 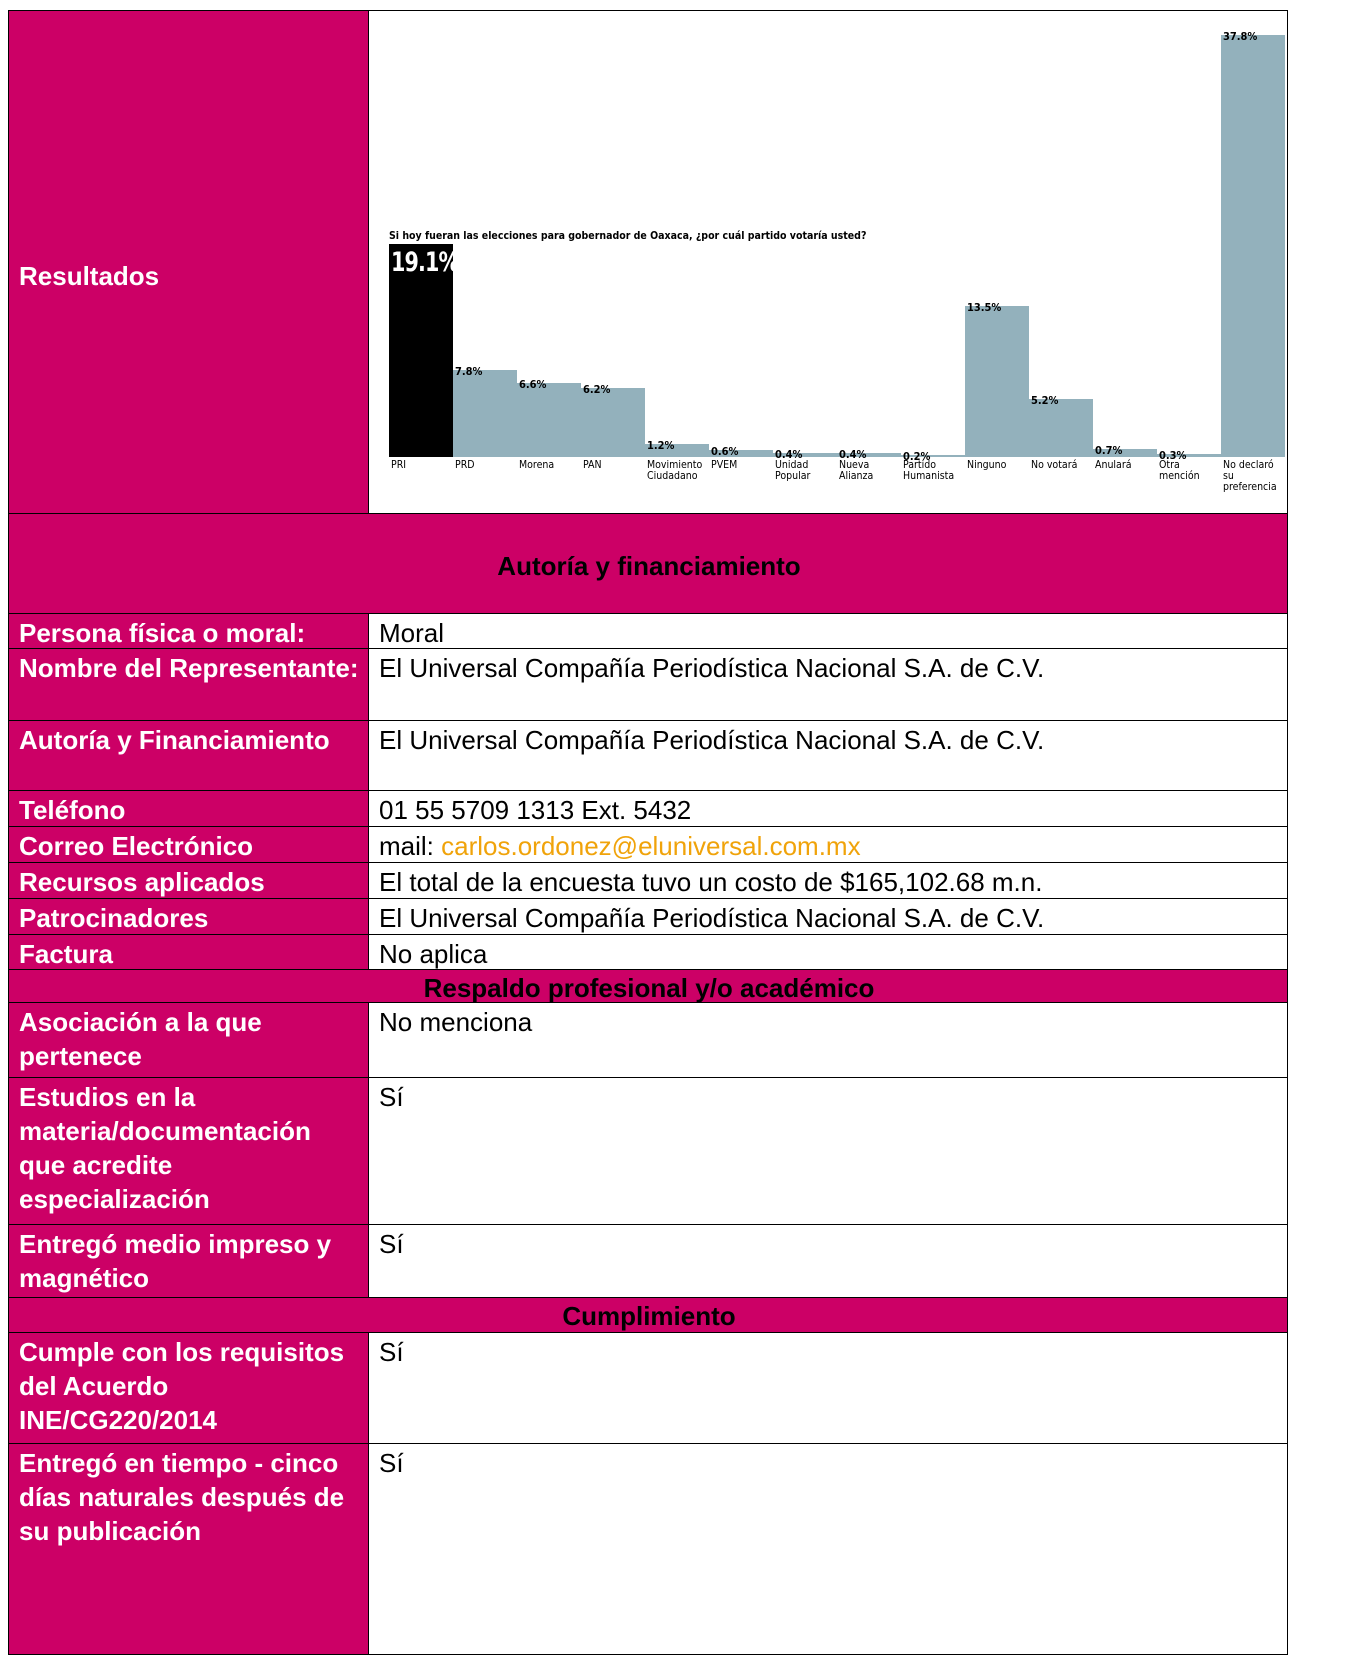 I want to click on category-label: PRI, so click(x=399, y=465).